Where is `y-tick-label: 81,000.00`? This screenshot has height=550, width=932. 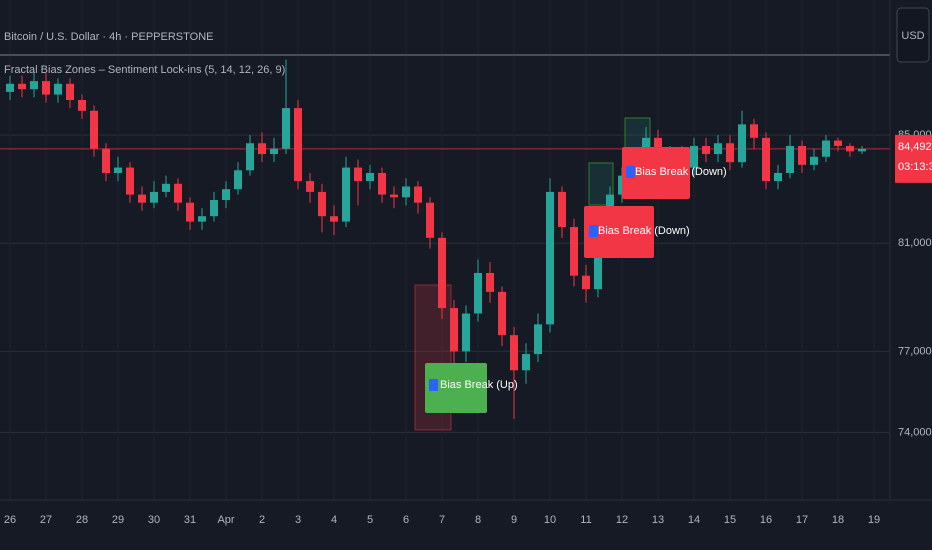 y-tick-label: 81,000.00 is located at coordinates (915, 243).